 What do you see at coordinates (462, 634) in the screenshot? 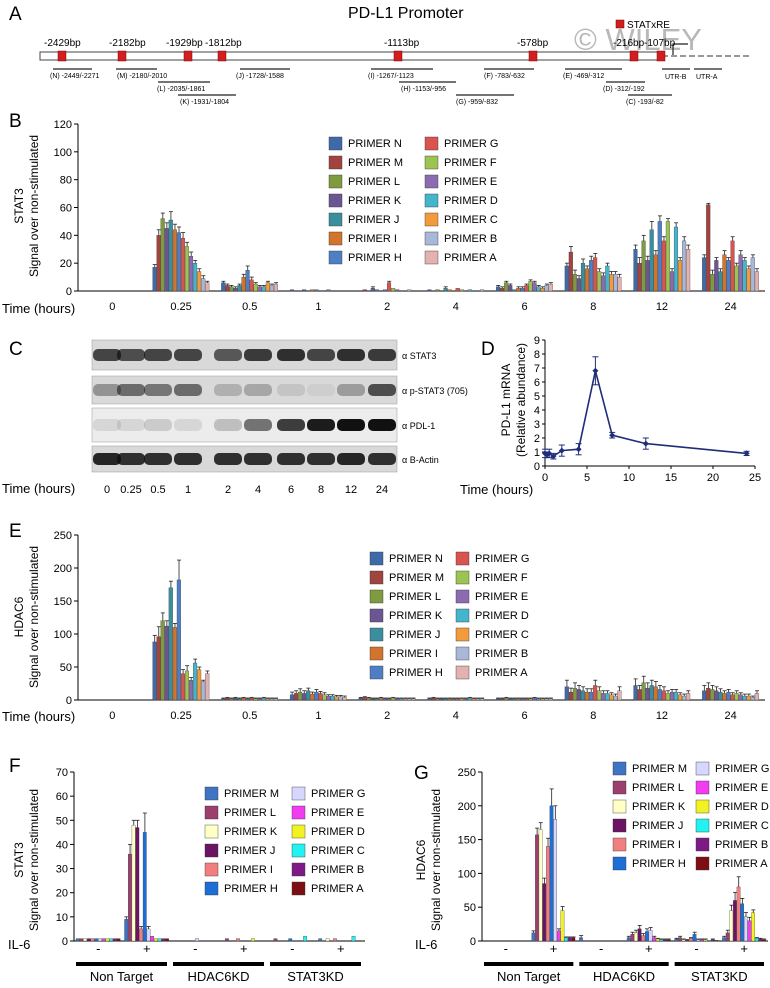
I see `legend-swatch-primer-c` at bounding box center [462, 634].